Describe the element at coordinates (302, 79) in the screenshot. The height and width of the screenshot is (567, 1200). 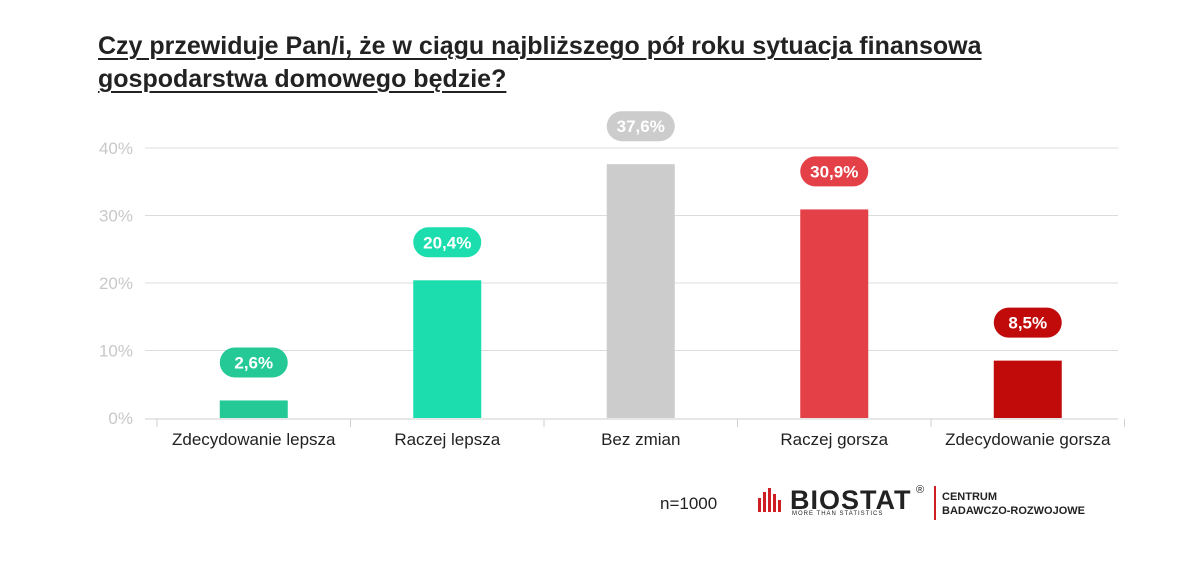
I see `chart-title-line-2: gospodarstwa domowego będzie?` at that location.